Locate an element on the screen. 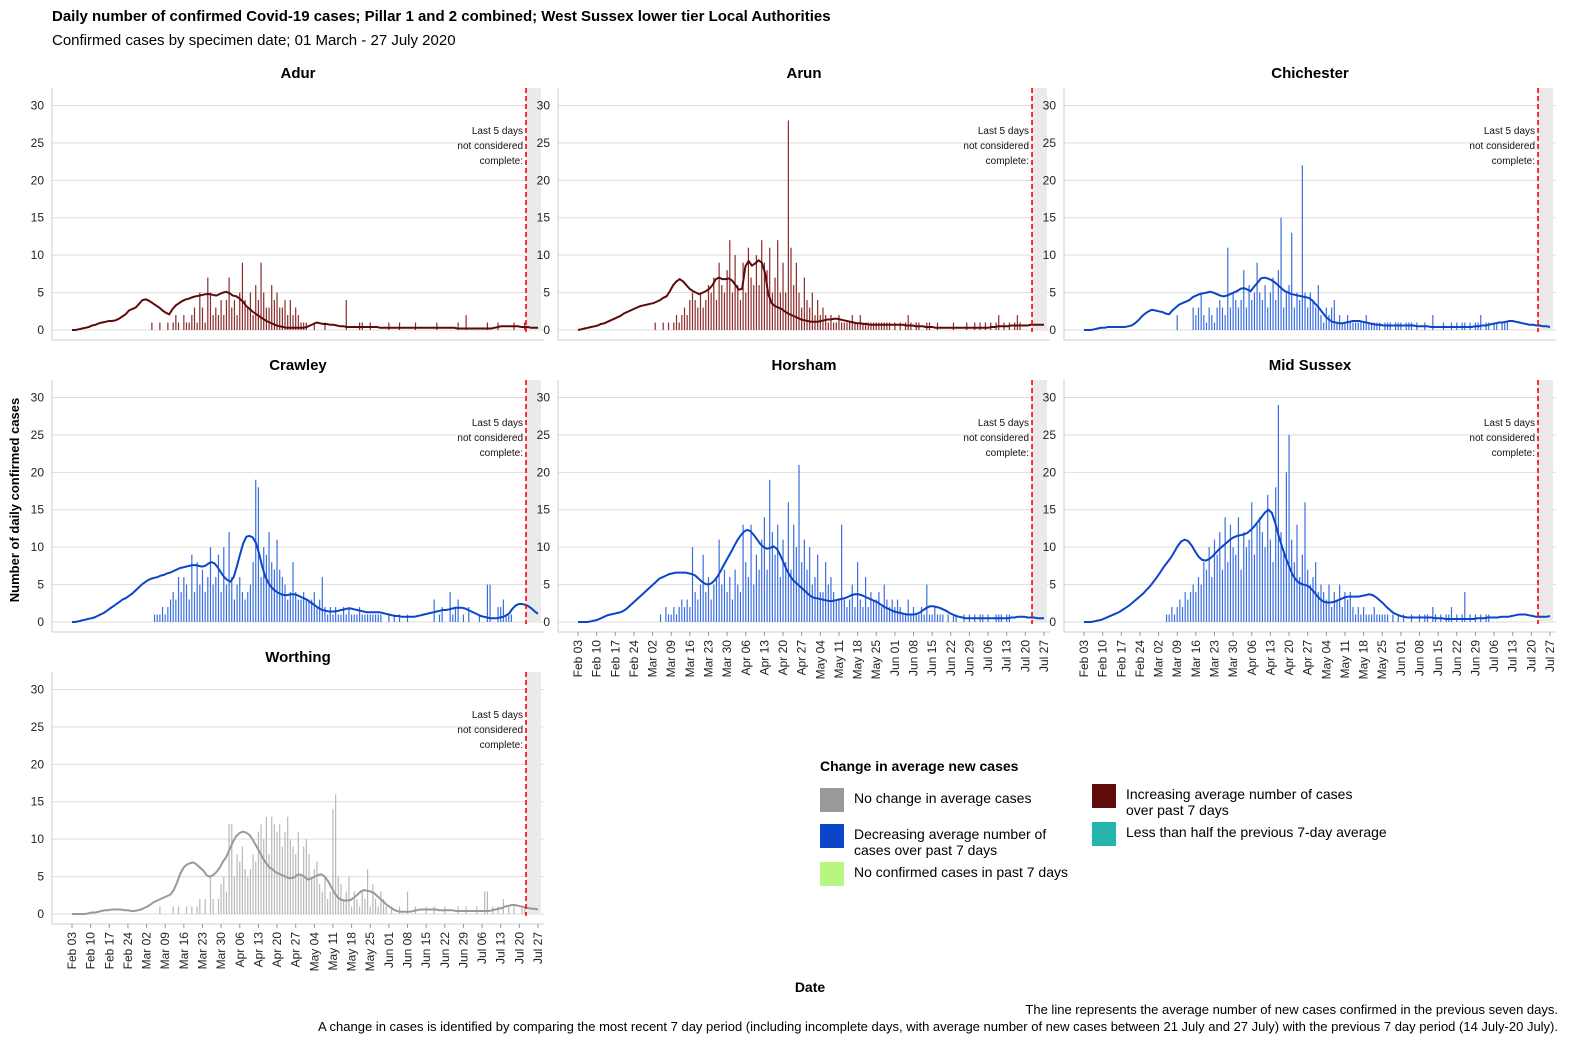 This screenshot has height=1050, width=1580. annotation-line: complete: is located at coordinates (1513, 161).